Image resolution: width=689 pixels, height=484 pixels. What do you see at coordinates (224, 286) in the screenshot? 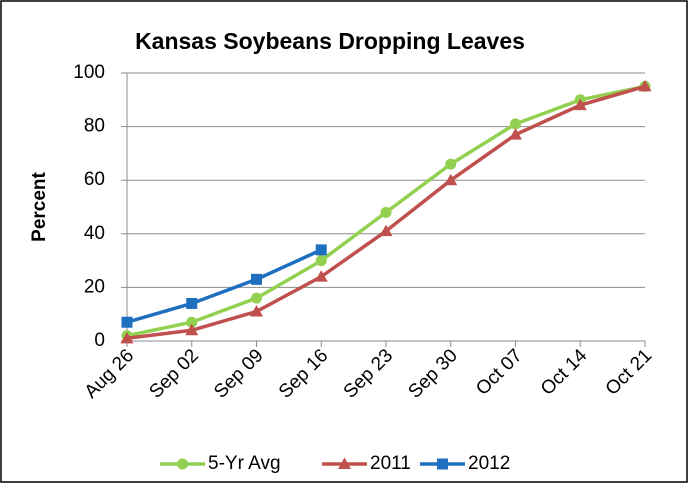
I see `series-line` at bounding box center [224, 286].